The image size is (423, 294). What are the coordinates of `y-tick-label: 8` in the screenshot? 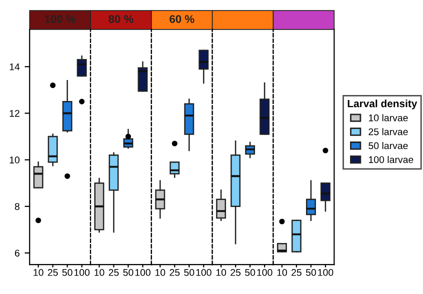 It's located at (17, 206).